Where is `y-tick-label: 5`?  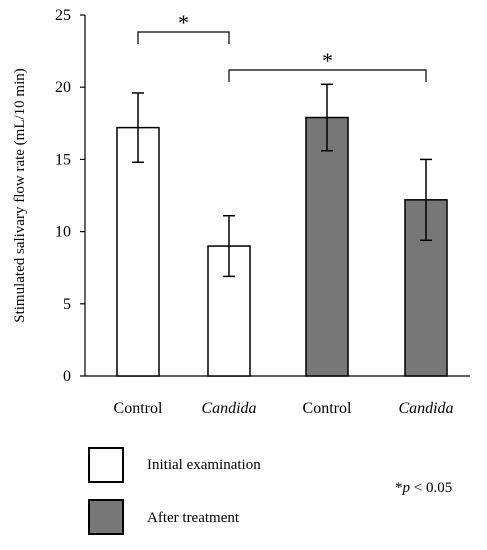
y-tick-label: 5 is located at coordinates (67, 304).